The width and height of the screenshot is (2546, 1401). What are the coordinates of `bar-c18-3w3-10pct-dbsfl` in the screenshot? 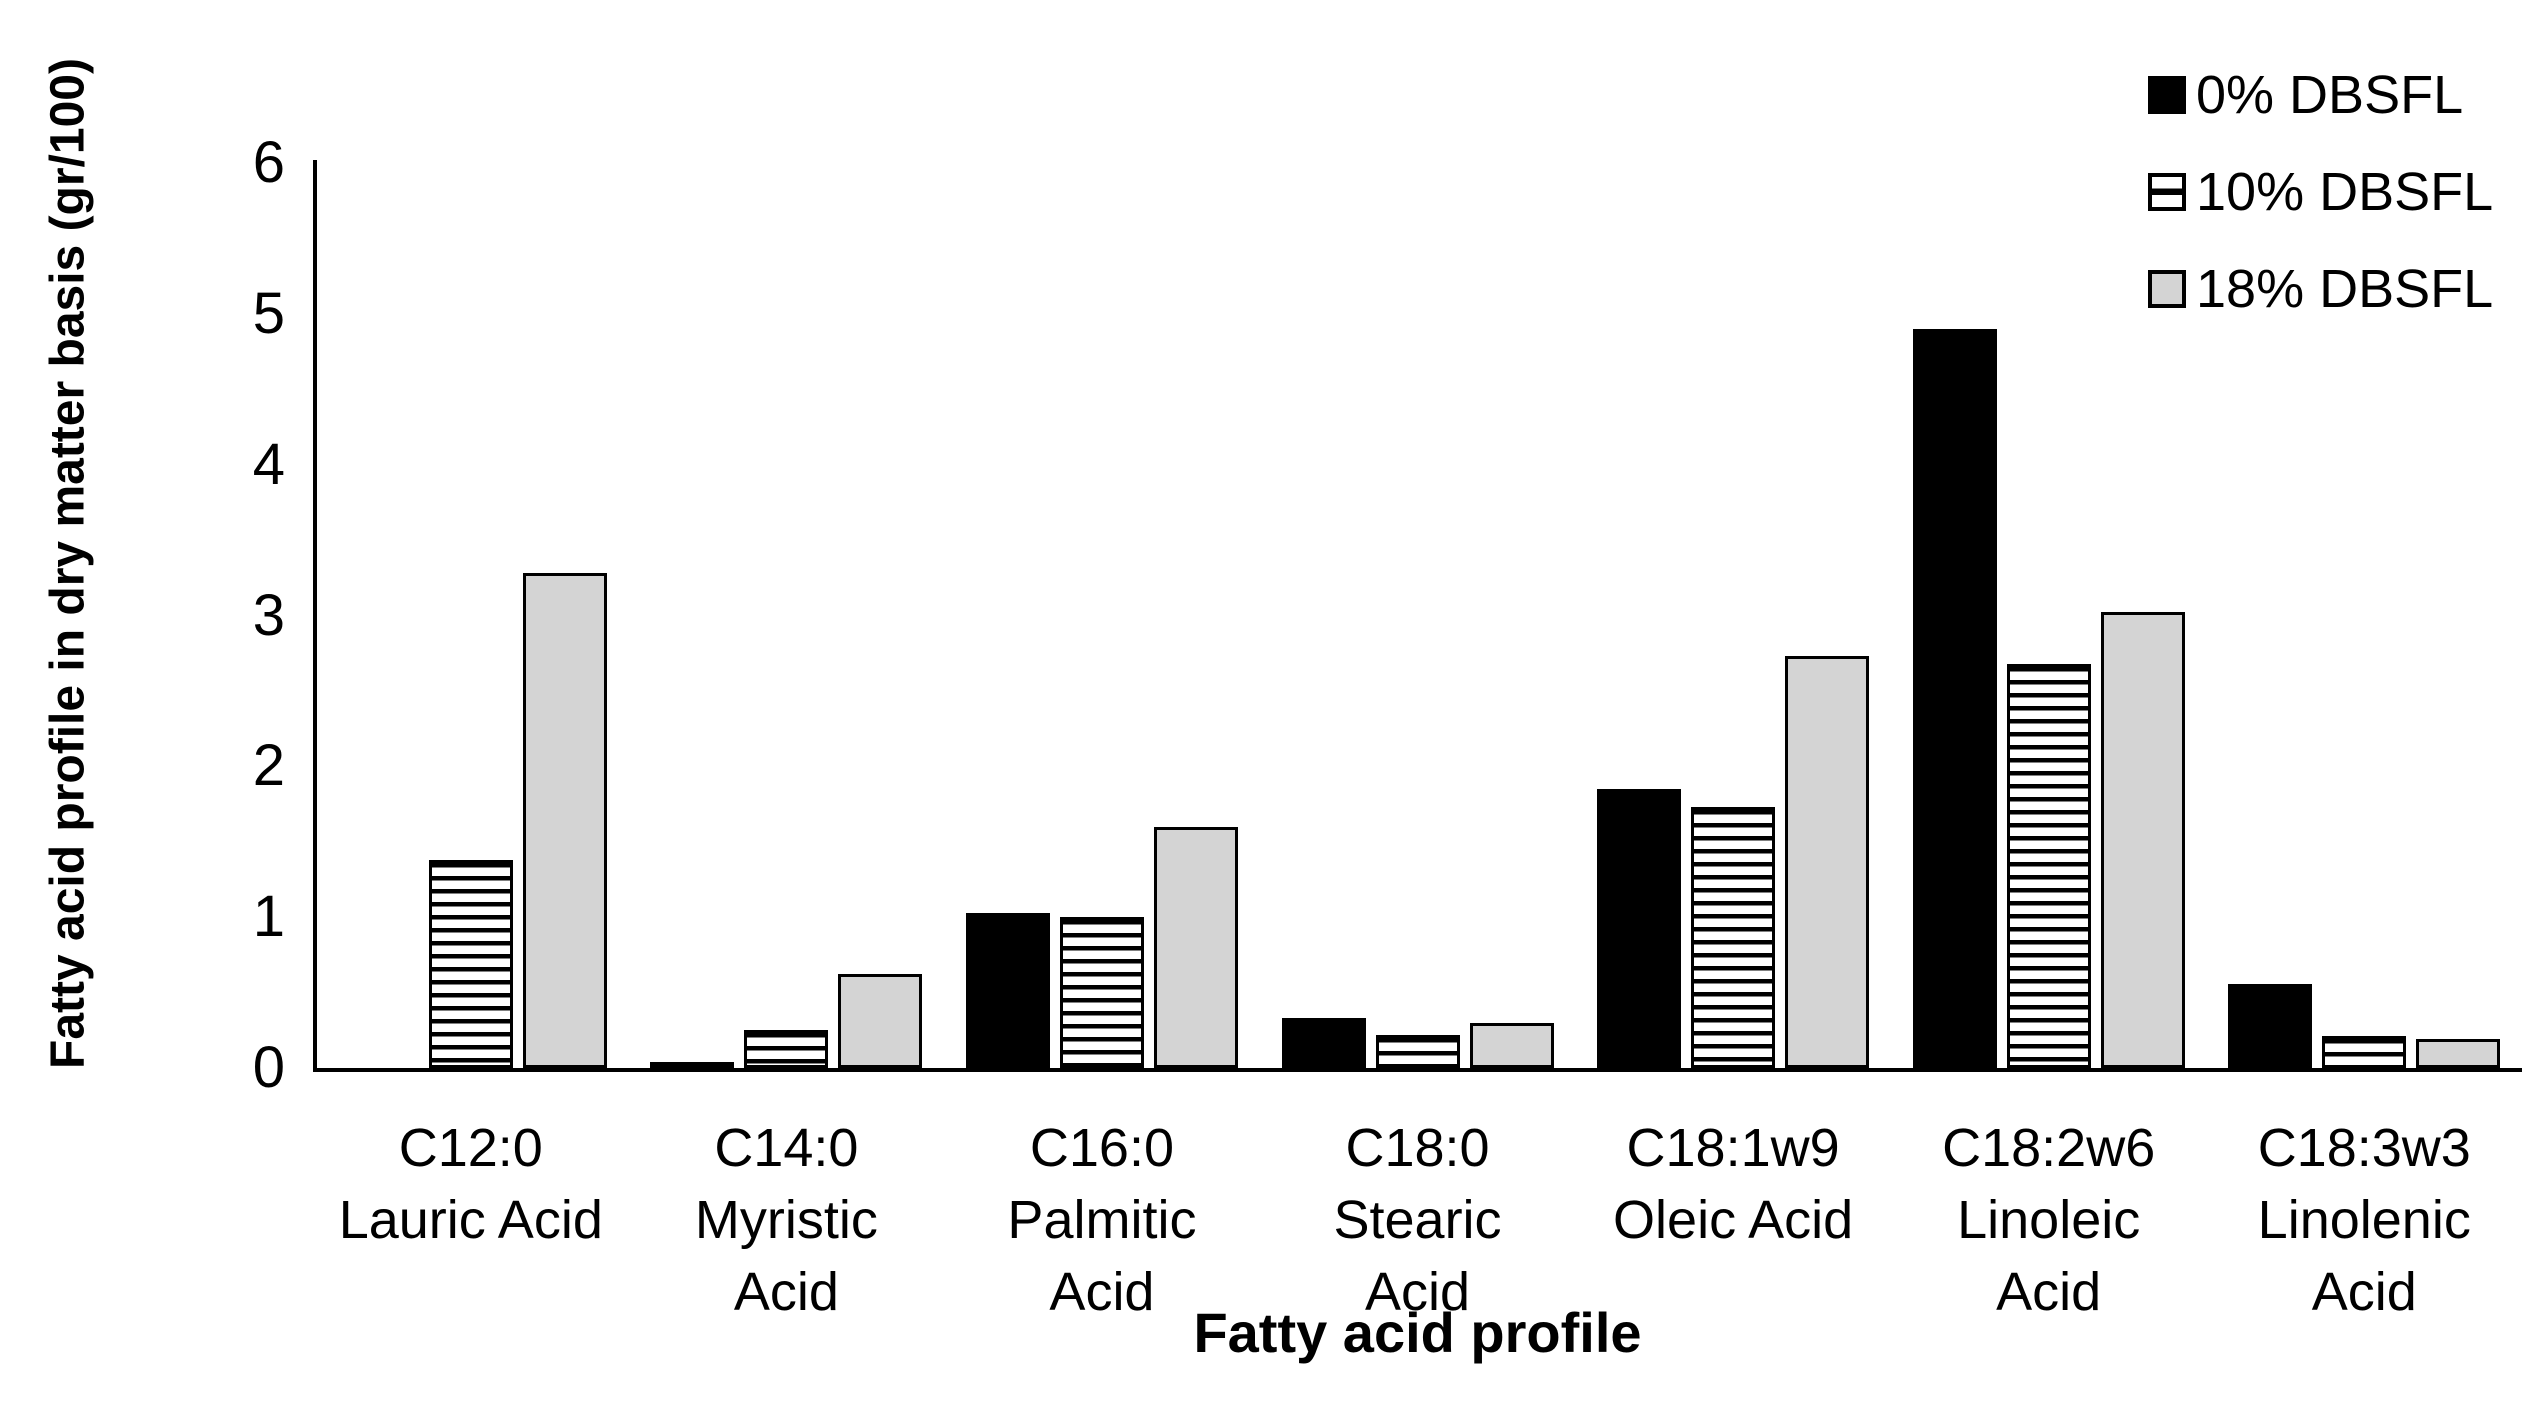 It's located at (2364, 1052).